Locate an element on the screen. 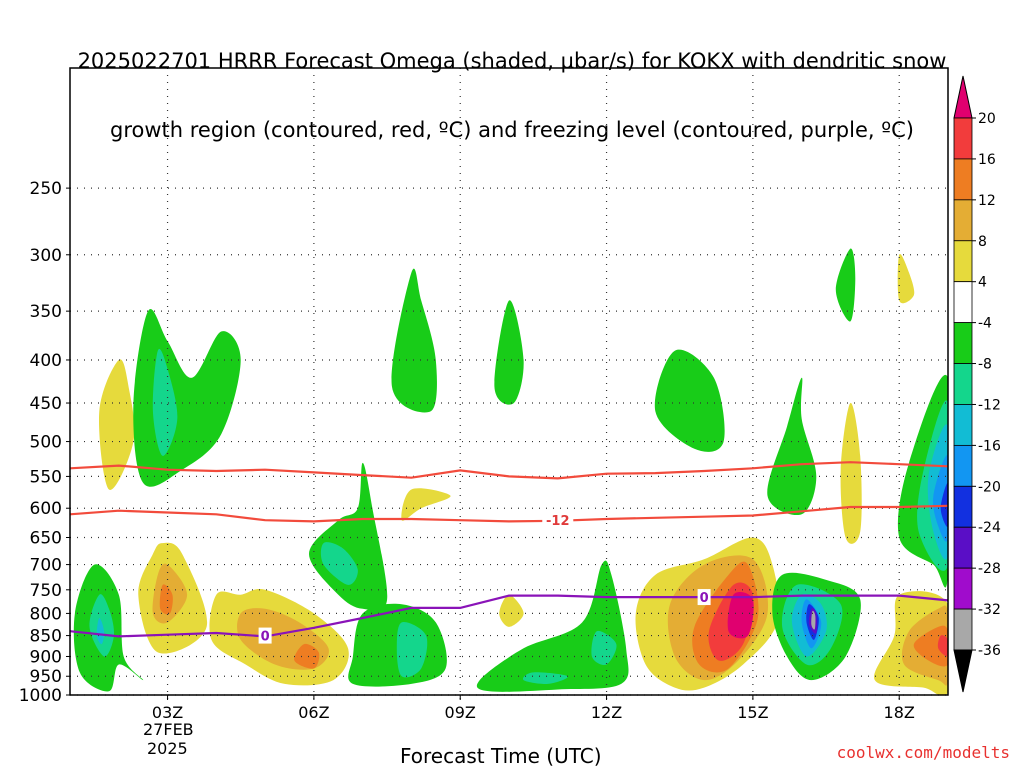 This screenshot has height=768, width=1024. x-tick-4: 15Z is located at coordinates (752, 712).